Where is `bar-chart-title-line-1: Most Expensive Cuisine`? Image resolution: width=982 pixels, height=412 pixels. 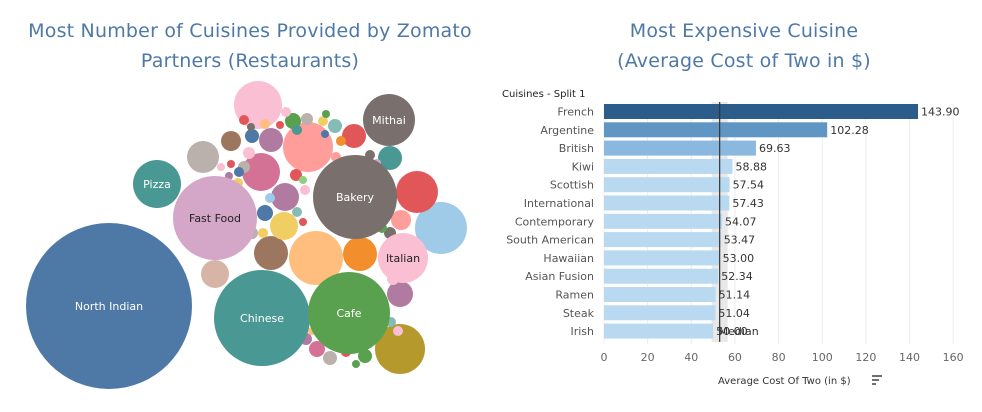 bar-chart-title-line-1: Most Expensive Cuisine is located at coordinates (744, 31).